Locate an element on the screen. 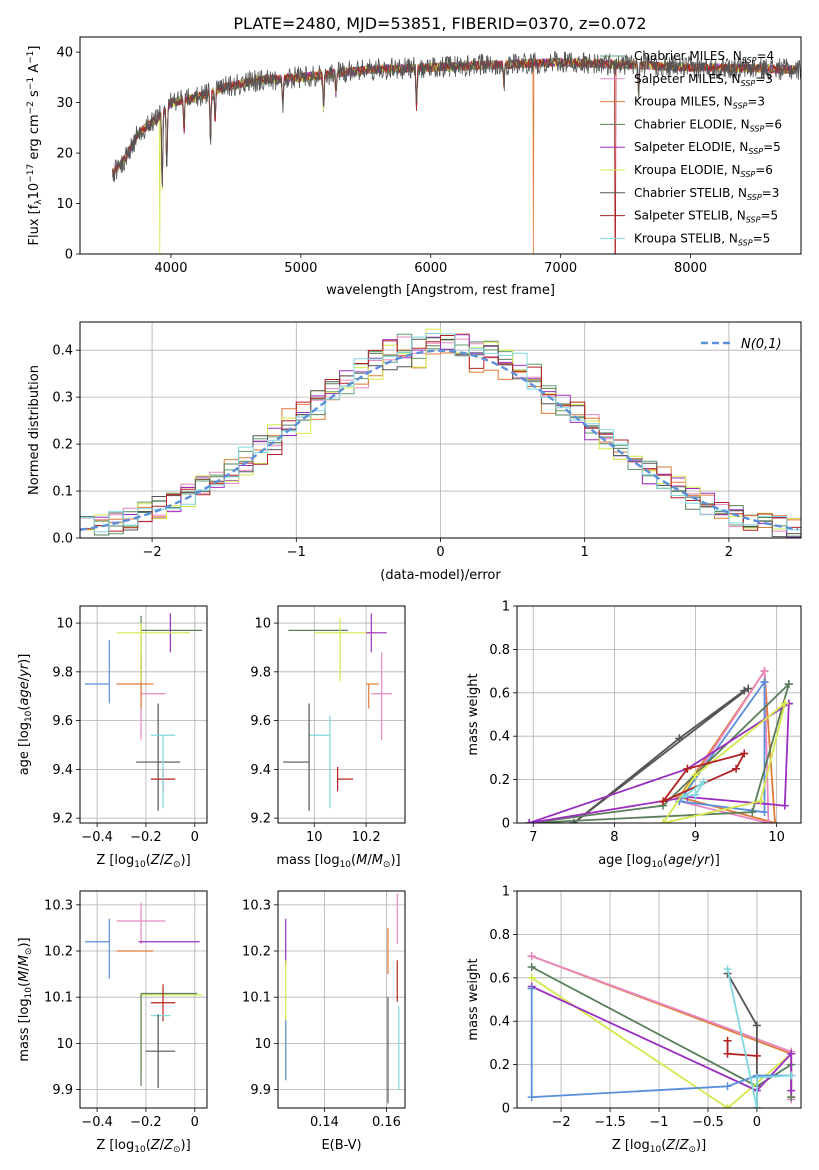 The height and width of the screenshot is (1170, 819). x-tick-label: 0 is located at coordinates (195, 837).